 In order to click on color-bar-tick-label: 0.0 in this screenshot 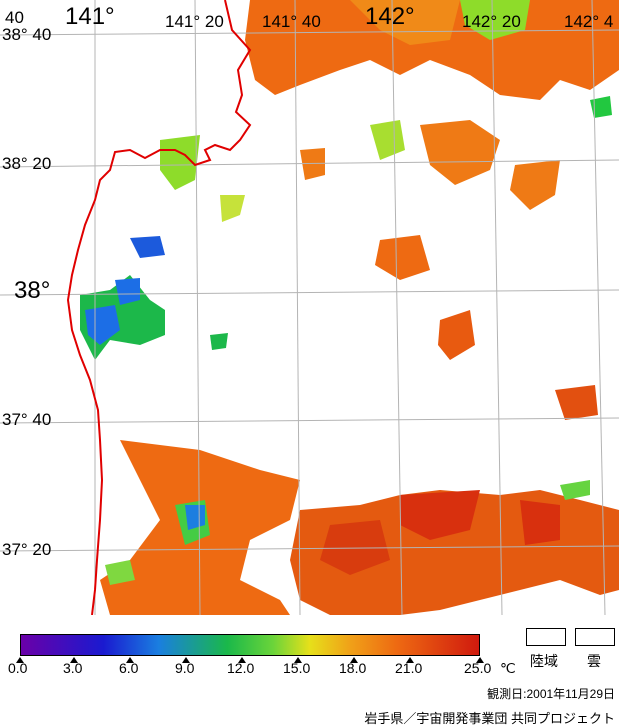, I will do `click(18, 668)`.